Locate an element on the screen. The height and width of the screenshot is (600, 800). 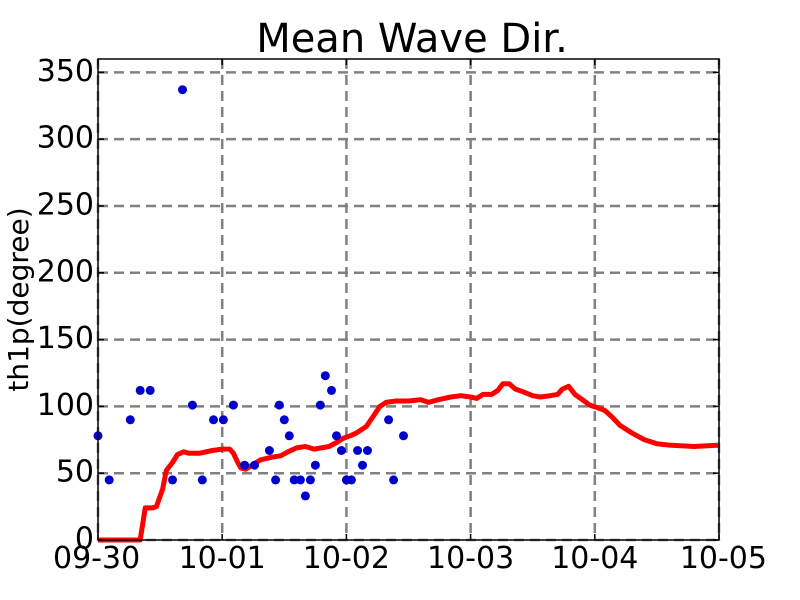
x-tick-label: 10-03 is located at coordinates (470, 558).